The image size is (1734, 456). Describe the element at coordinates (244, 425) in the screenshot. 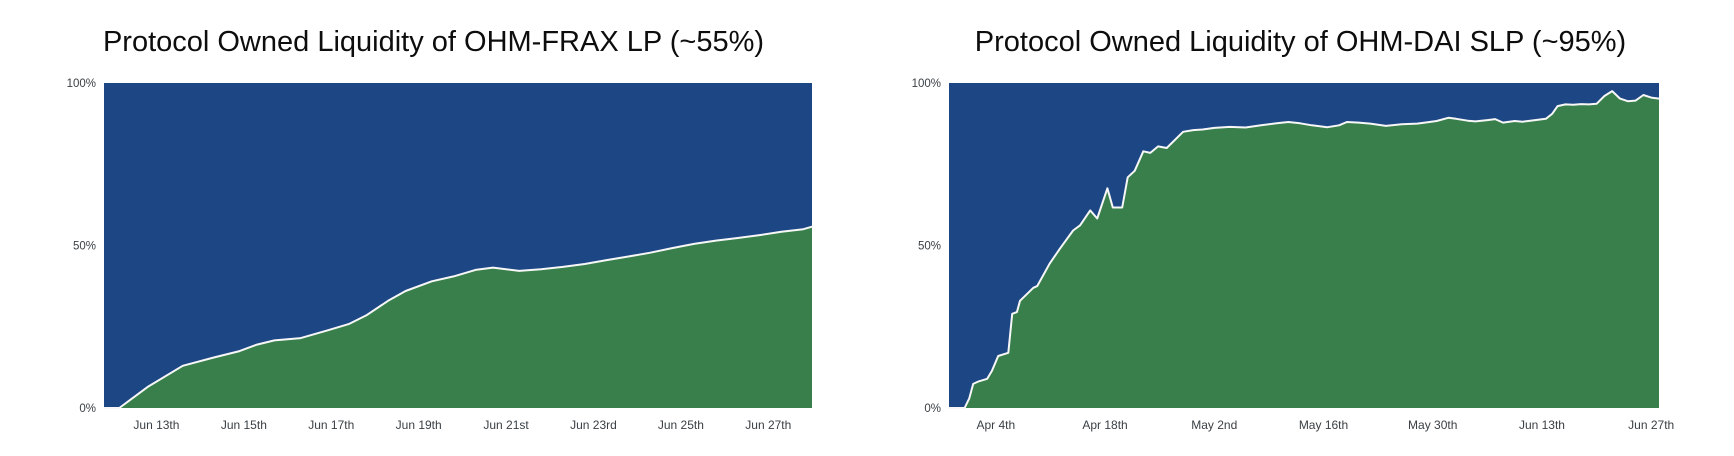

I see `x-tick-label: Jun 15th` at that location.